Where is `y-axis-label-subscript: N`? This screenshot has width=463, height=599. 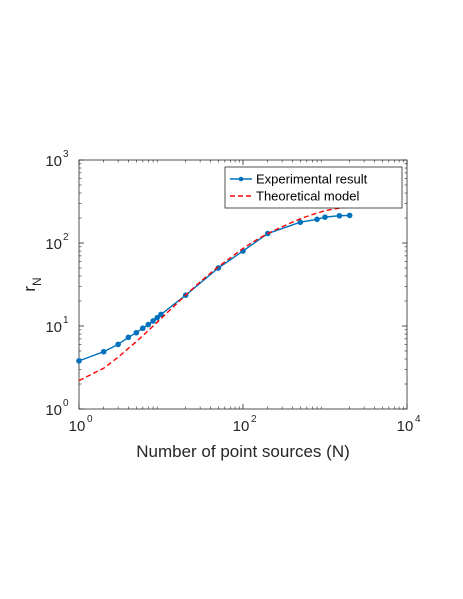
y-axis-label-subscript: N is located at coordinates (37, 281).